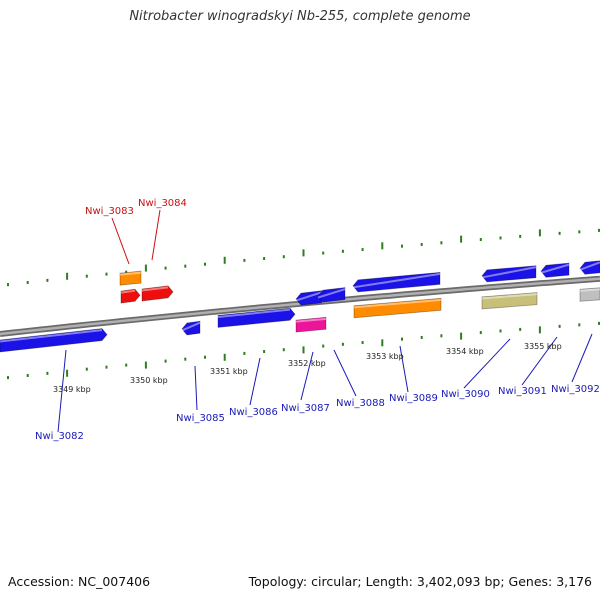  I want to click on gene-block-3088b, so click(396, 282).